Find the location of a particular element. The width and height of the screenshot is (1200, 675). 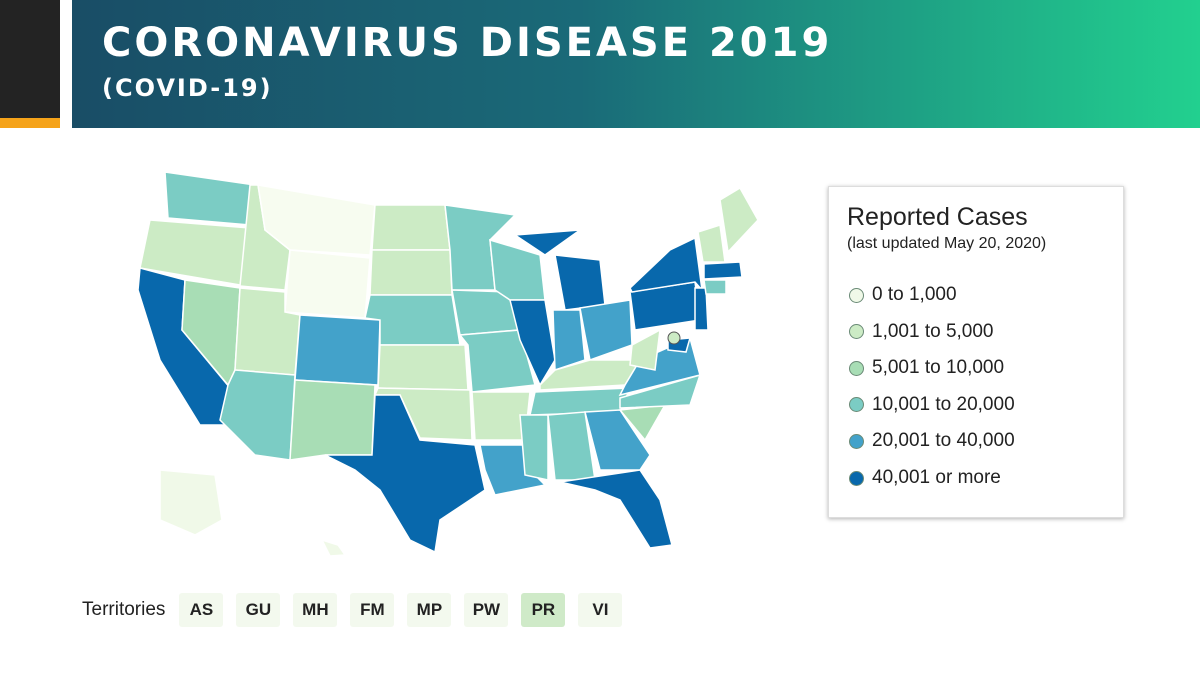

legend-label: 40,001 or more is located at coordinates (936, 477).